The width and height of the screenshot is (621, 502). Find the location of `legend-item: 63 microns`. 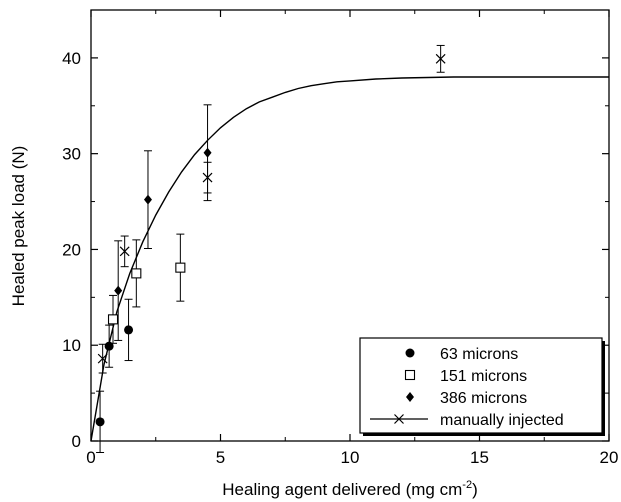

legend-item: 63 microns is located at coordinates (461, 354).